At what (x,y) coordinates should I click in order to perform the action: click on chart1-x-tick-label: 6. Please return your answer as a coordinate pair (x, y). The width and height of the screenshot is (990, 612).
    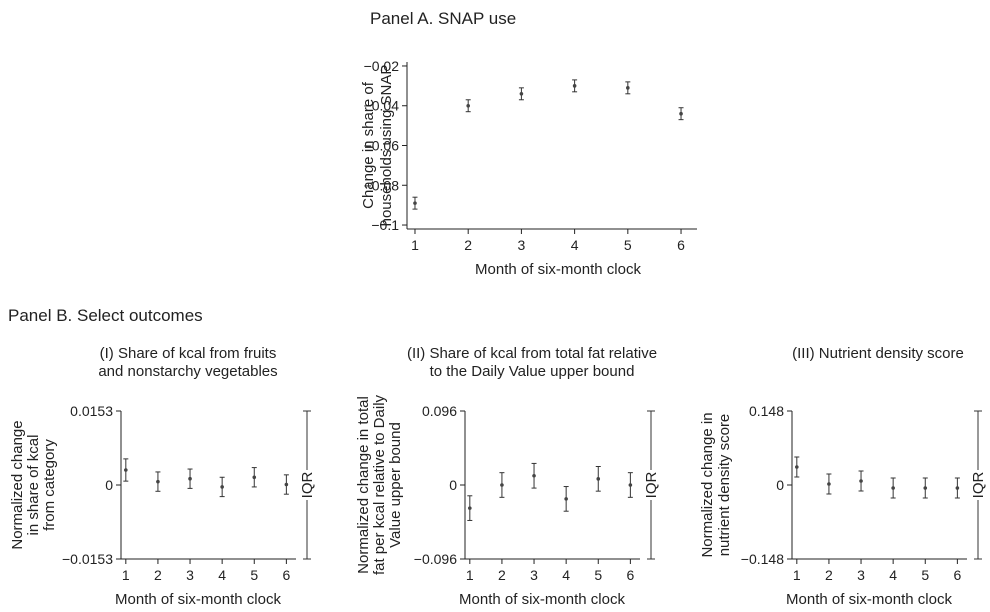
    Looking at the image, I should click on (681, 245).